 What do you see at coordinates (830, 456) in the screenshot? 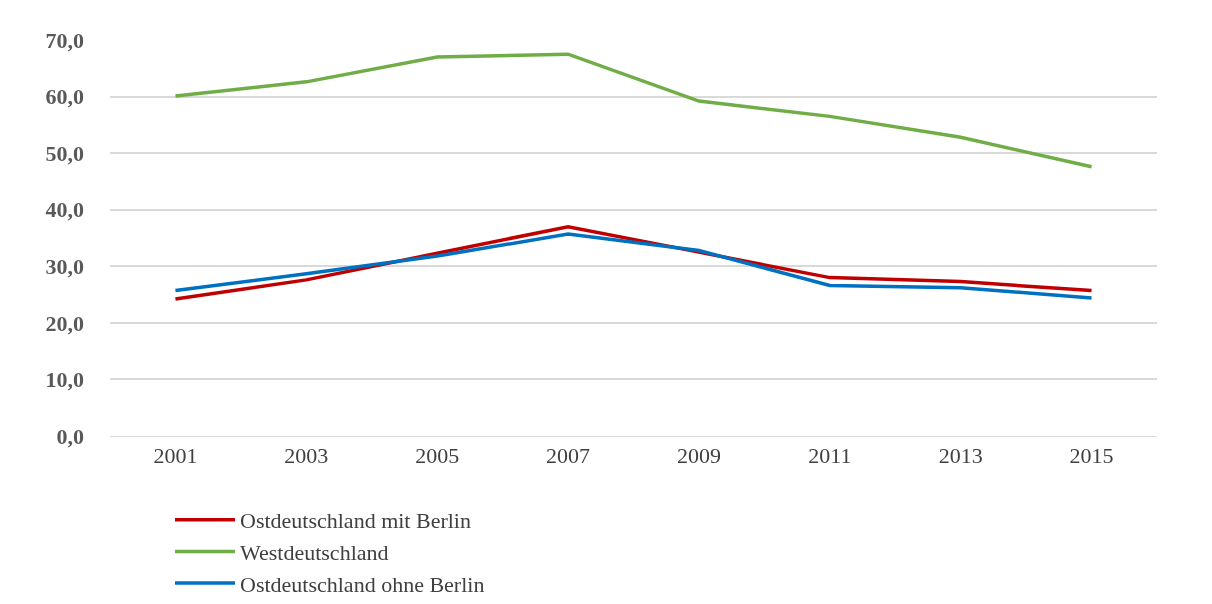
I see `x-tick-label: 2011` at bounding box center [830, 456].